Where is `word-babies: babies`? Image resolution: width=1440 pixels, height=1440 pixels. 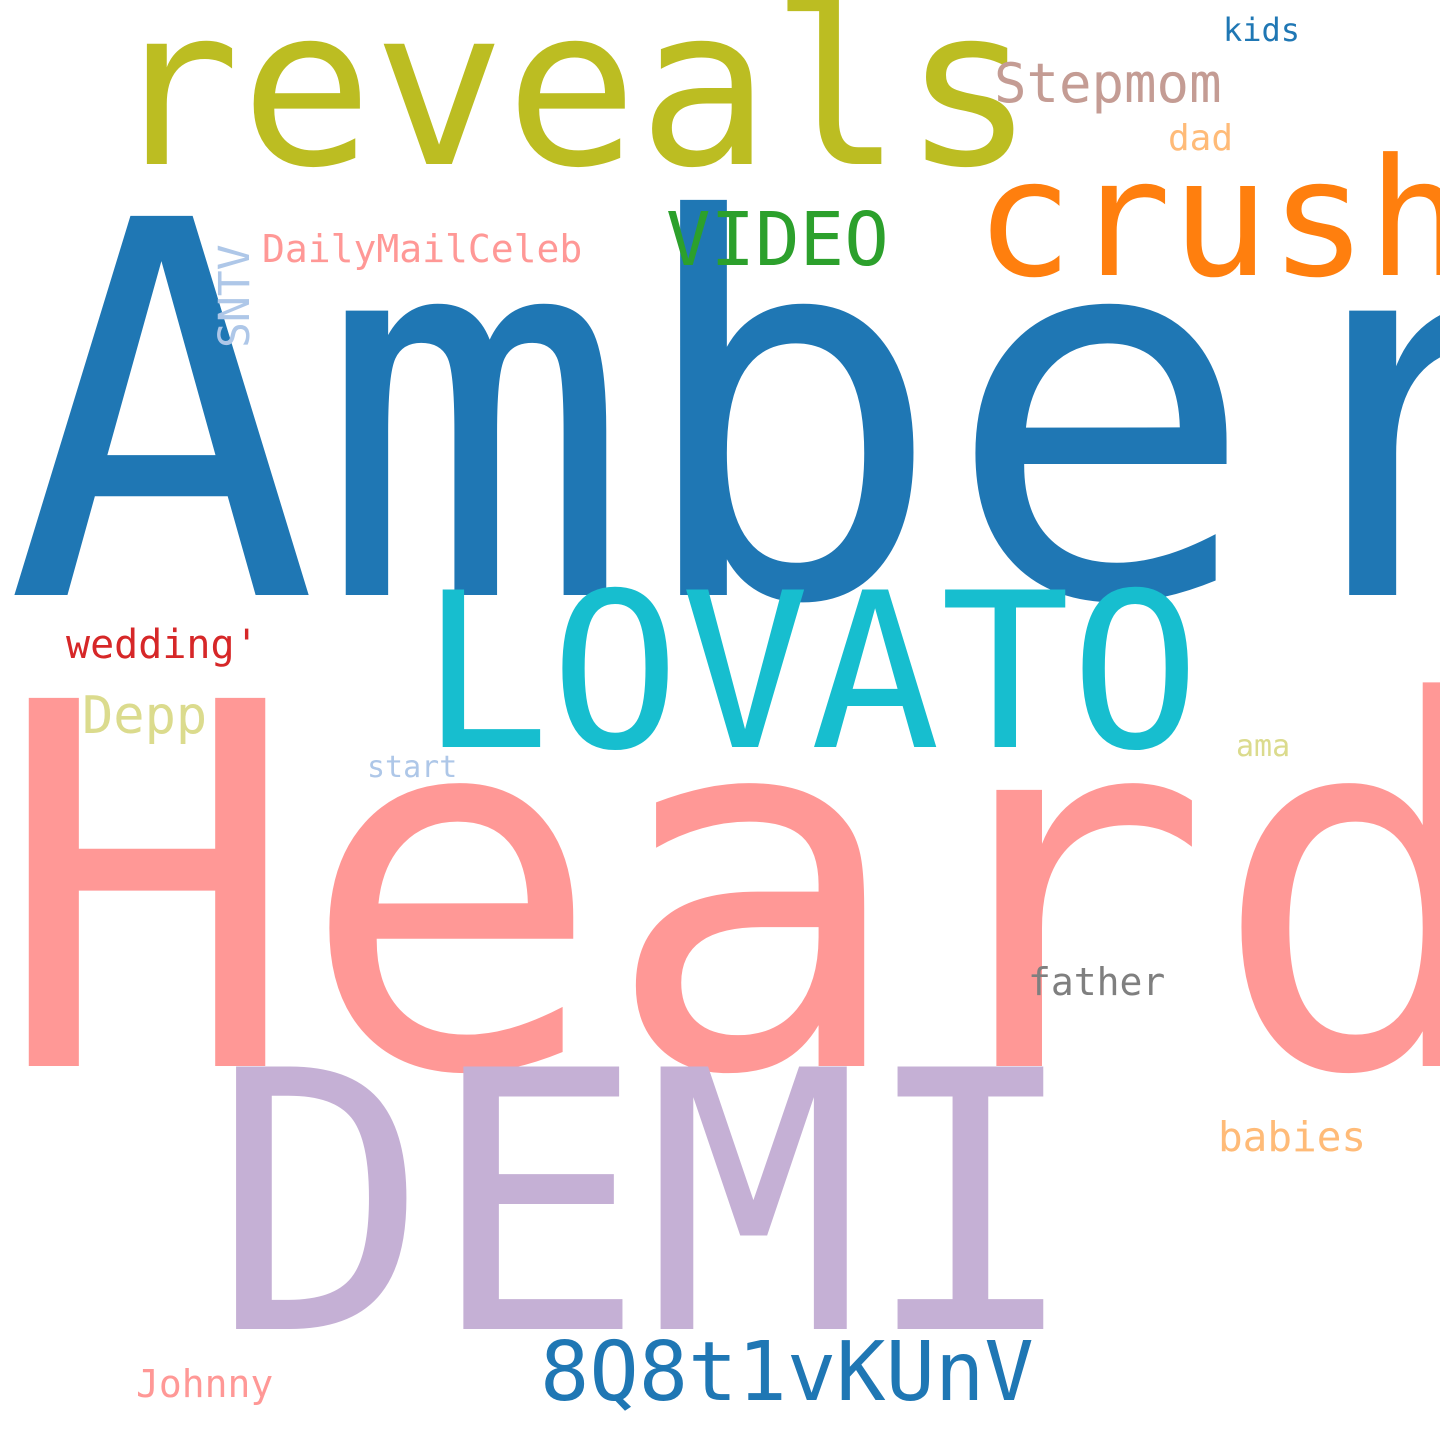 word-babies: babies is located at coordinates (1292, 1137).